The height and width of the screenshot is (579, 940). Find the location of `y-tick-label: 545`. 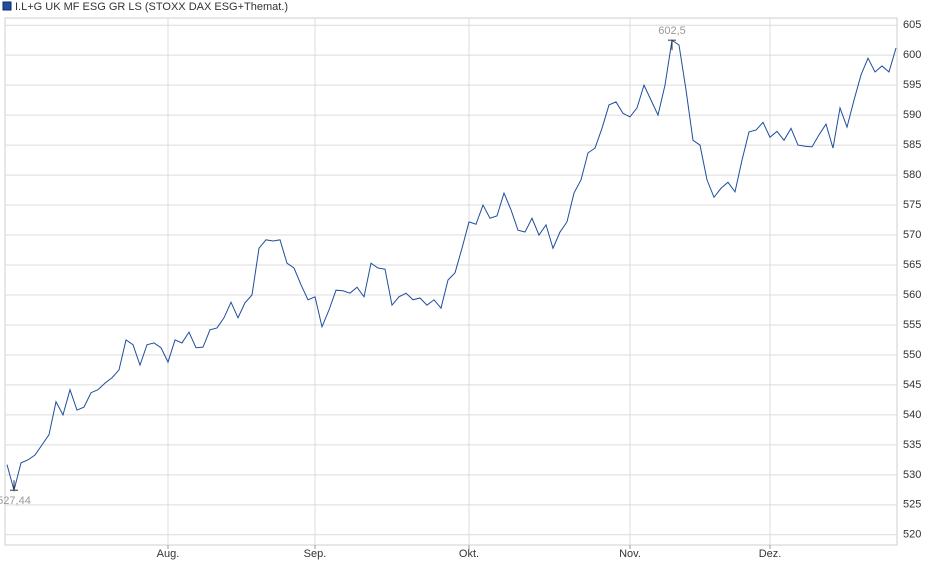

y-tick-label: 545 is located at coordinates (912, 385).